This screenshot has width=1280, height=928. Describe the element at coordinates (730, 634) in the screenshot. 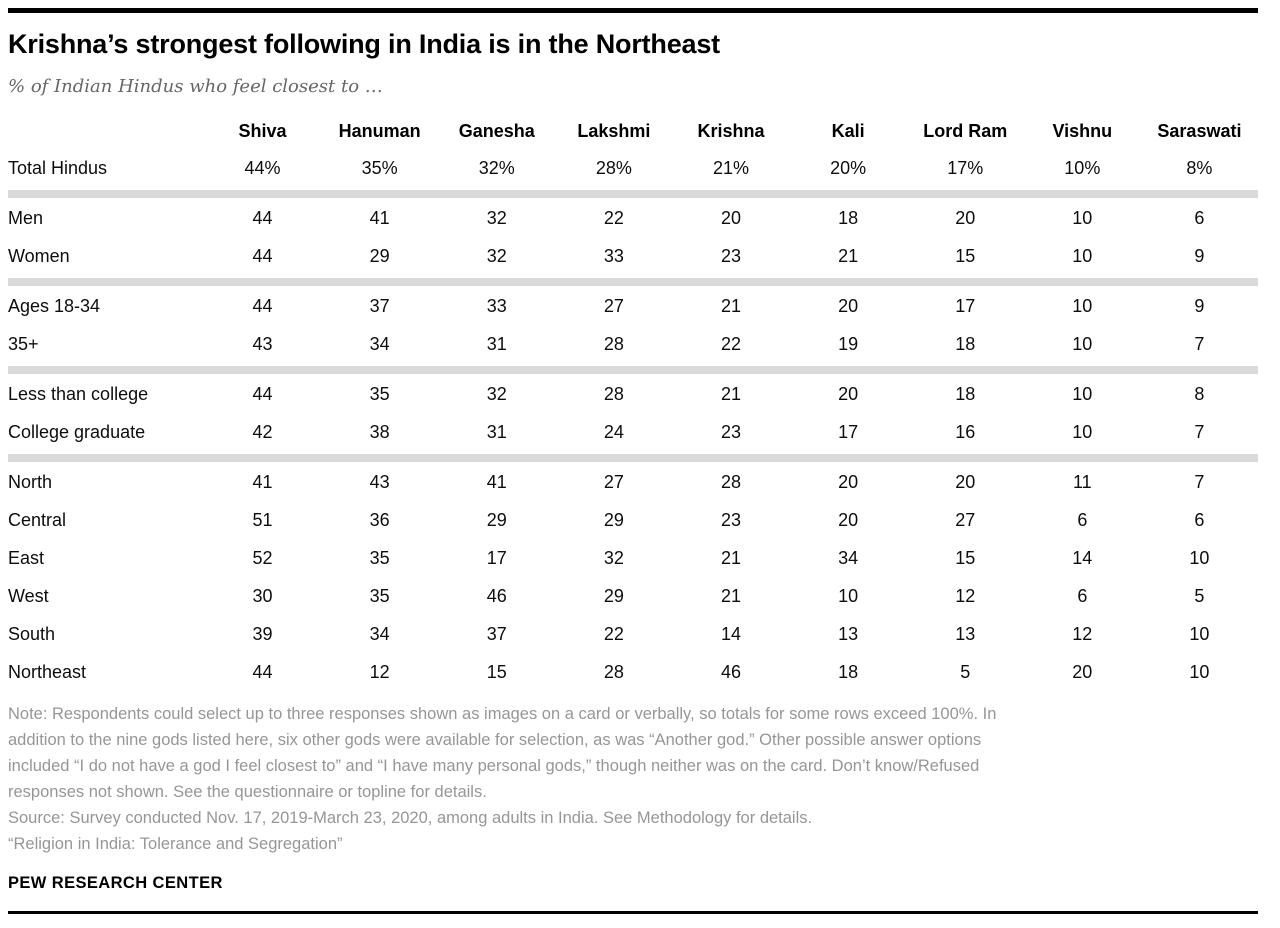

I see `table-cell: 14` at that location.